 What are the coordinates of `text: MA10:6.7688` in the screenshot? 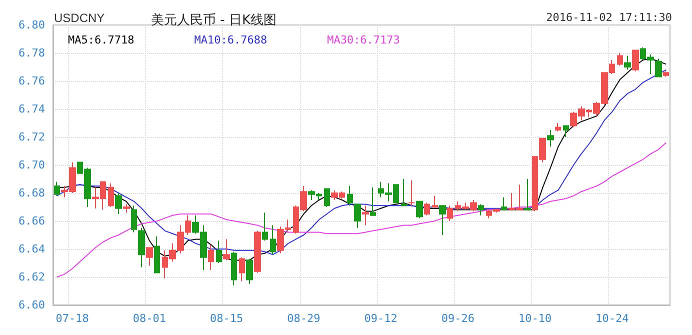 It's located at (231, 40).